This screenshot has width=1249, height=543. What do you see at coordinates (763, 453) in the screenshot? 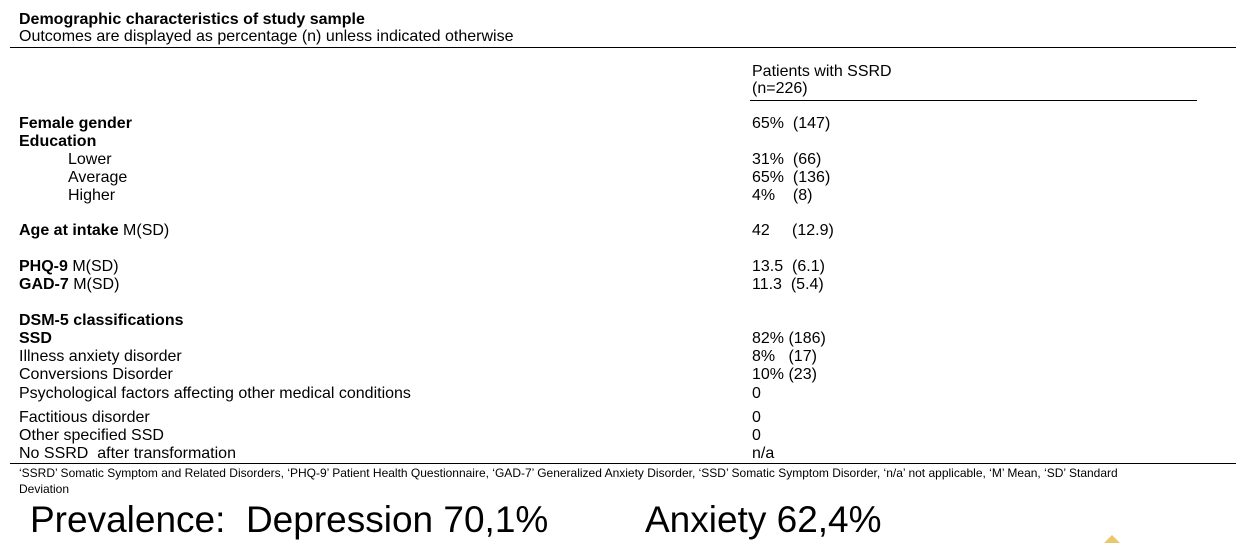
I see `row-value-no-ssrd: n/a` at bounding box center [763, 453].